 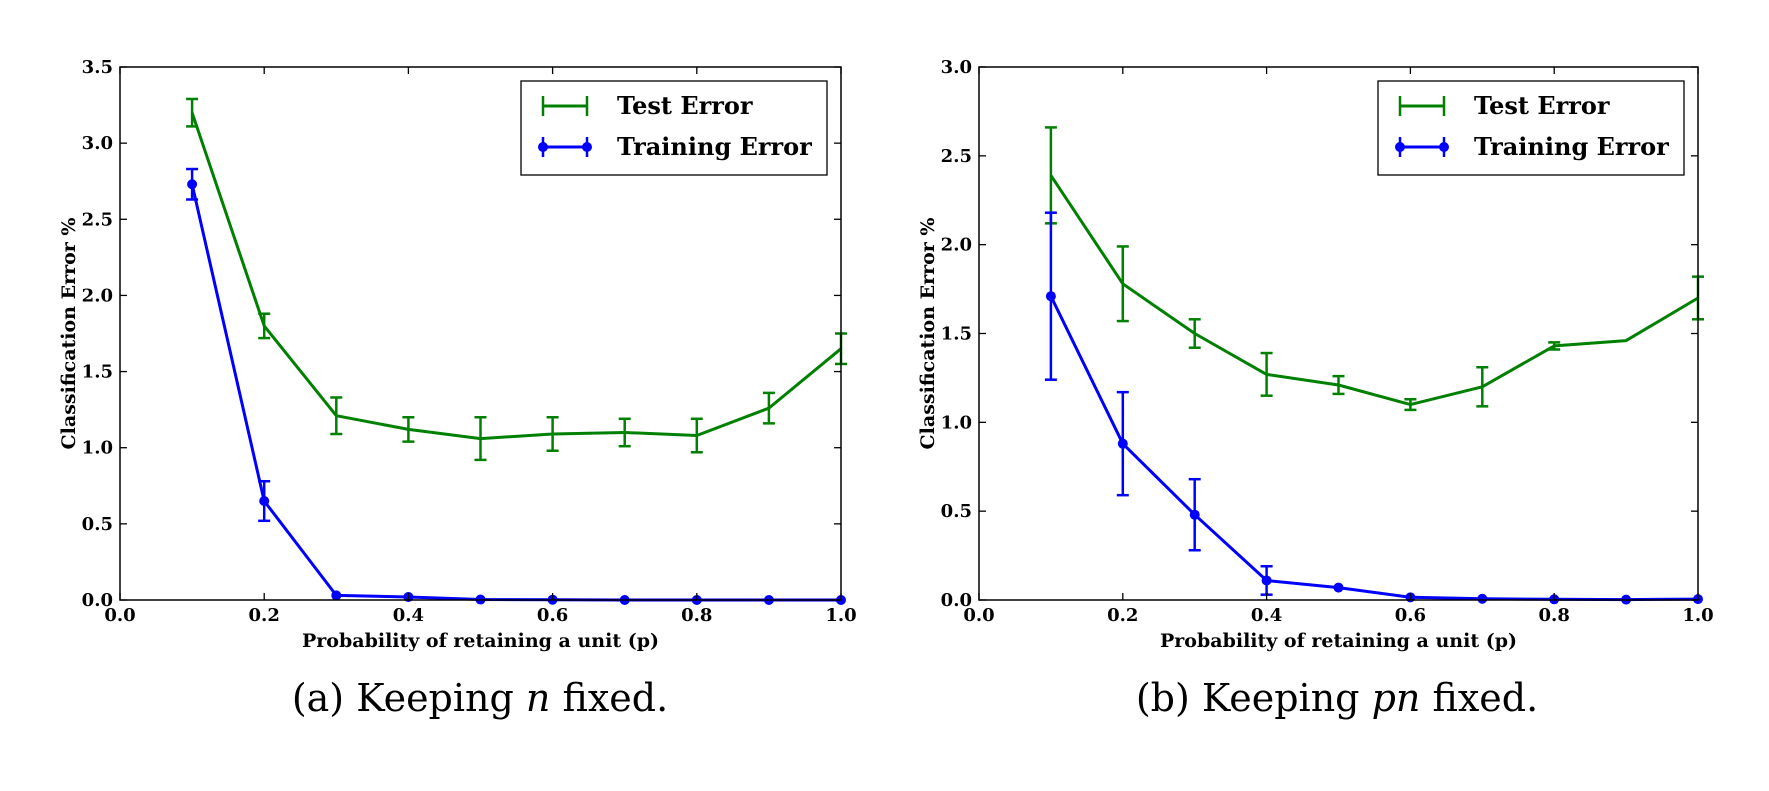 I want to click on panel-caption: (a) Keeping n fixed., so click(x=480, y=698).